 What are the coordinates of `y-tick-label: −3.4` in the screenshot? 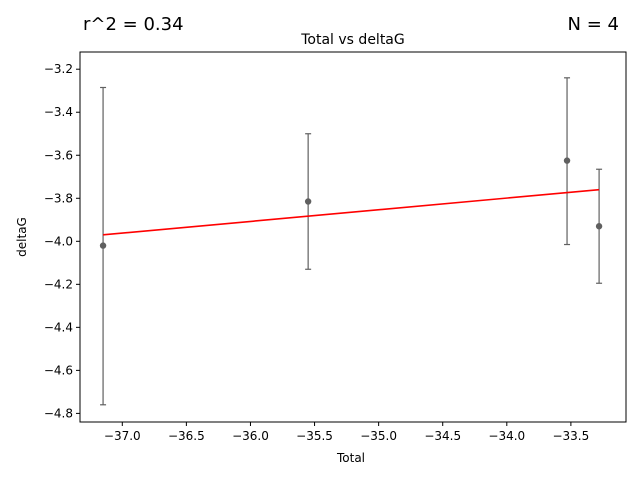 It's located at (58, 112).